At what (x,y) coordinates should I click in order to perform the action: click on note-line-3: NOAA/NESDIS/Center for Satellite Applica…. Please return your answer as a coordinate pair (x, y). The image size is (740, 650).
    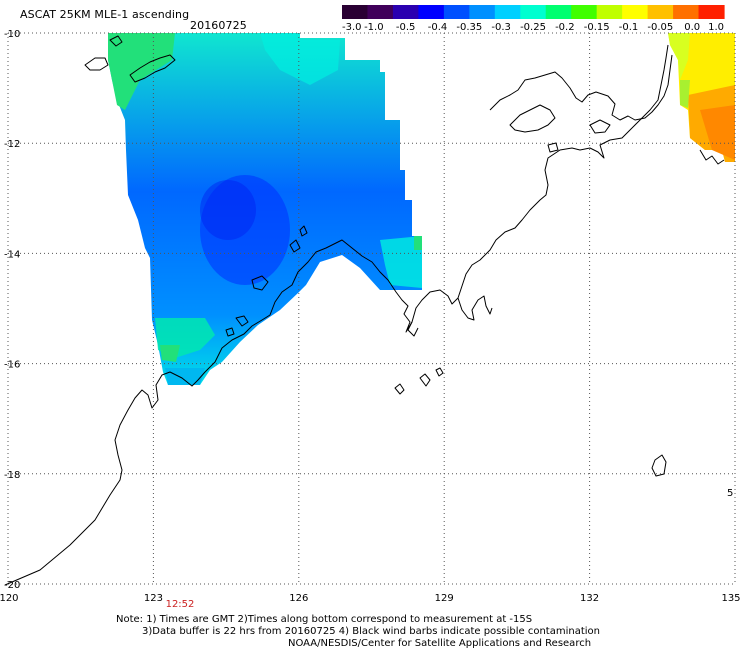
    Looking at the image, I should click on (440, 643).